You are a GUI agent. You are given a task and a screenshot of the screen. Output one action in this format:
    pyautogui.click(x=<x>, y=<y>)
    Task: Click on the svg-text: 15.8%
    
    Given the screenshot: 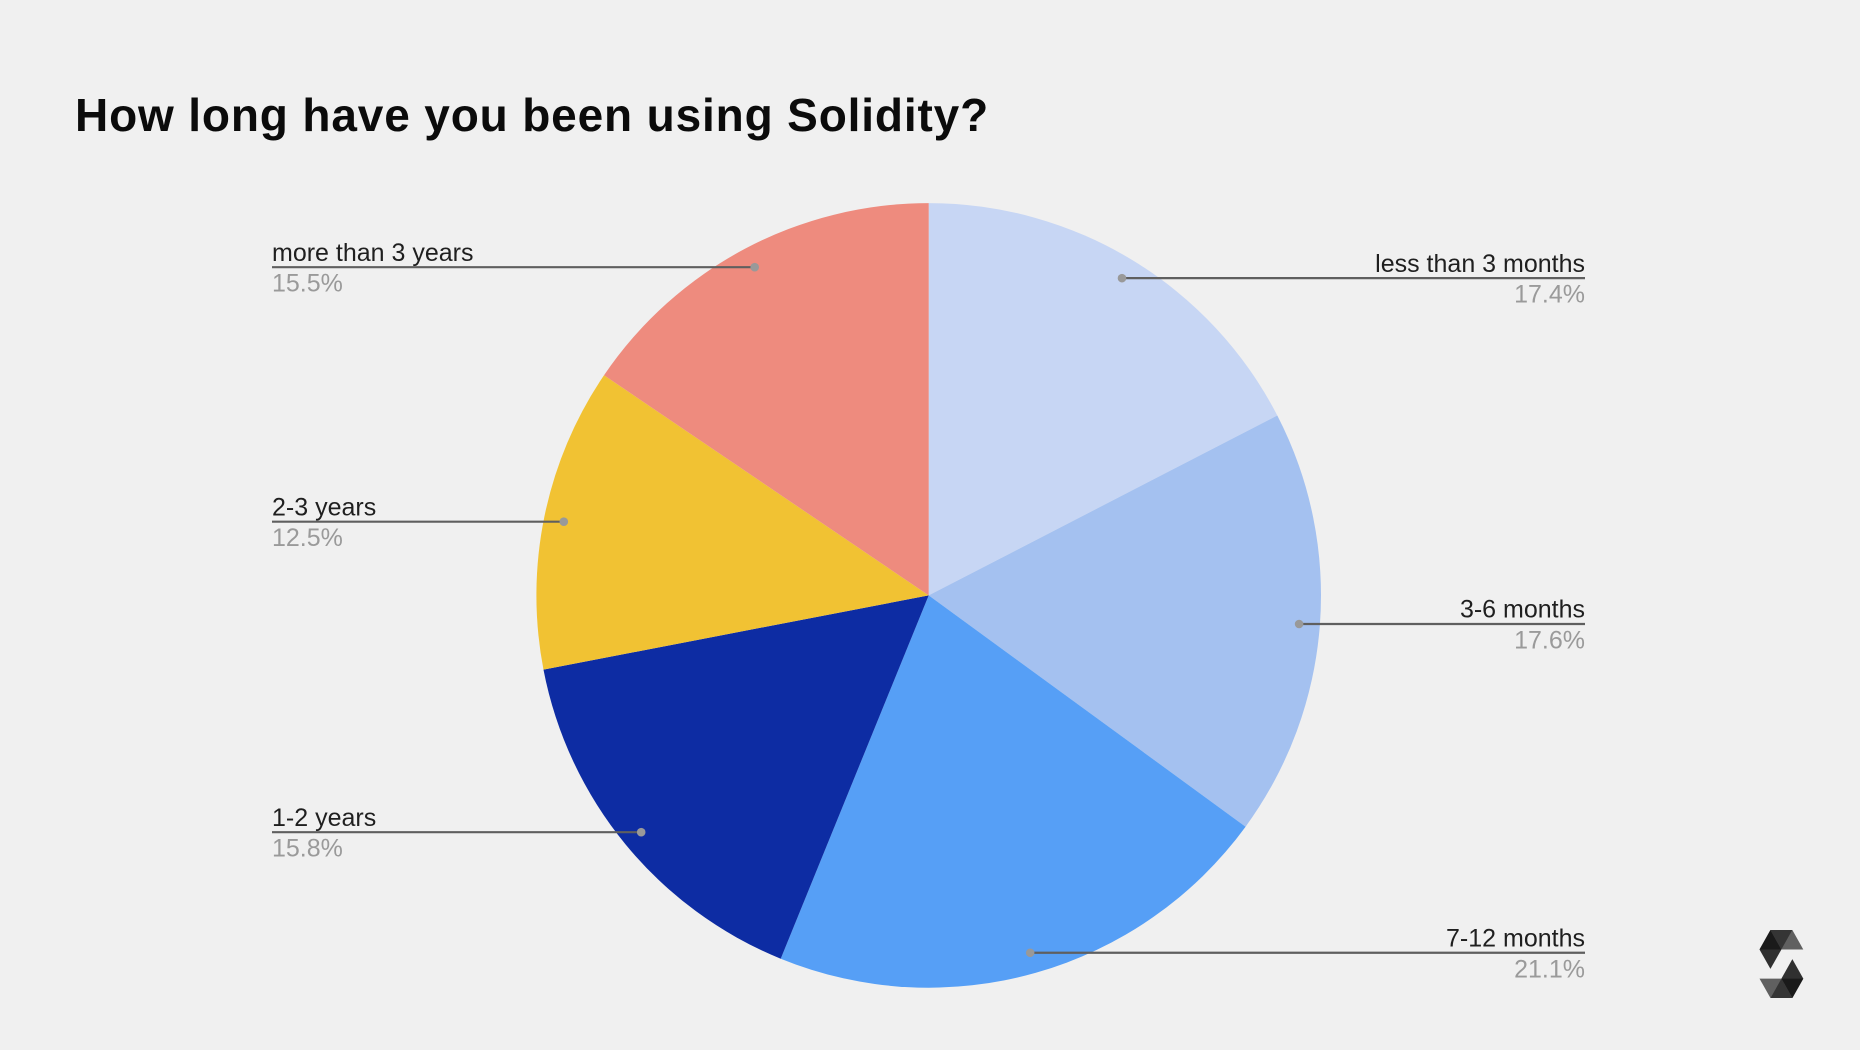 What is the action you would take?
    pyautogui.click(x=307, y=849)
    